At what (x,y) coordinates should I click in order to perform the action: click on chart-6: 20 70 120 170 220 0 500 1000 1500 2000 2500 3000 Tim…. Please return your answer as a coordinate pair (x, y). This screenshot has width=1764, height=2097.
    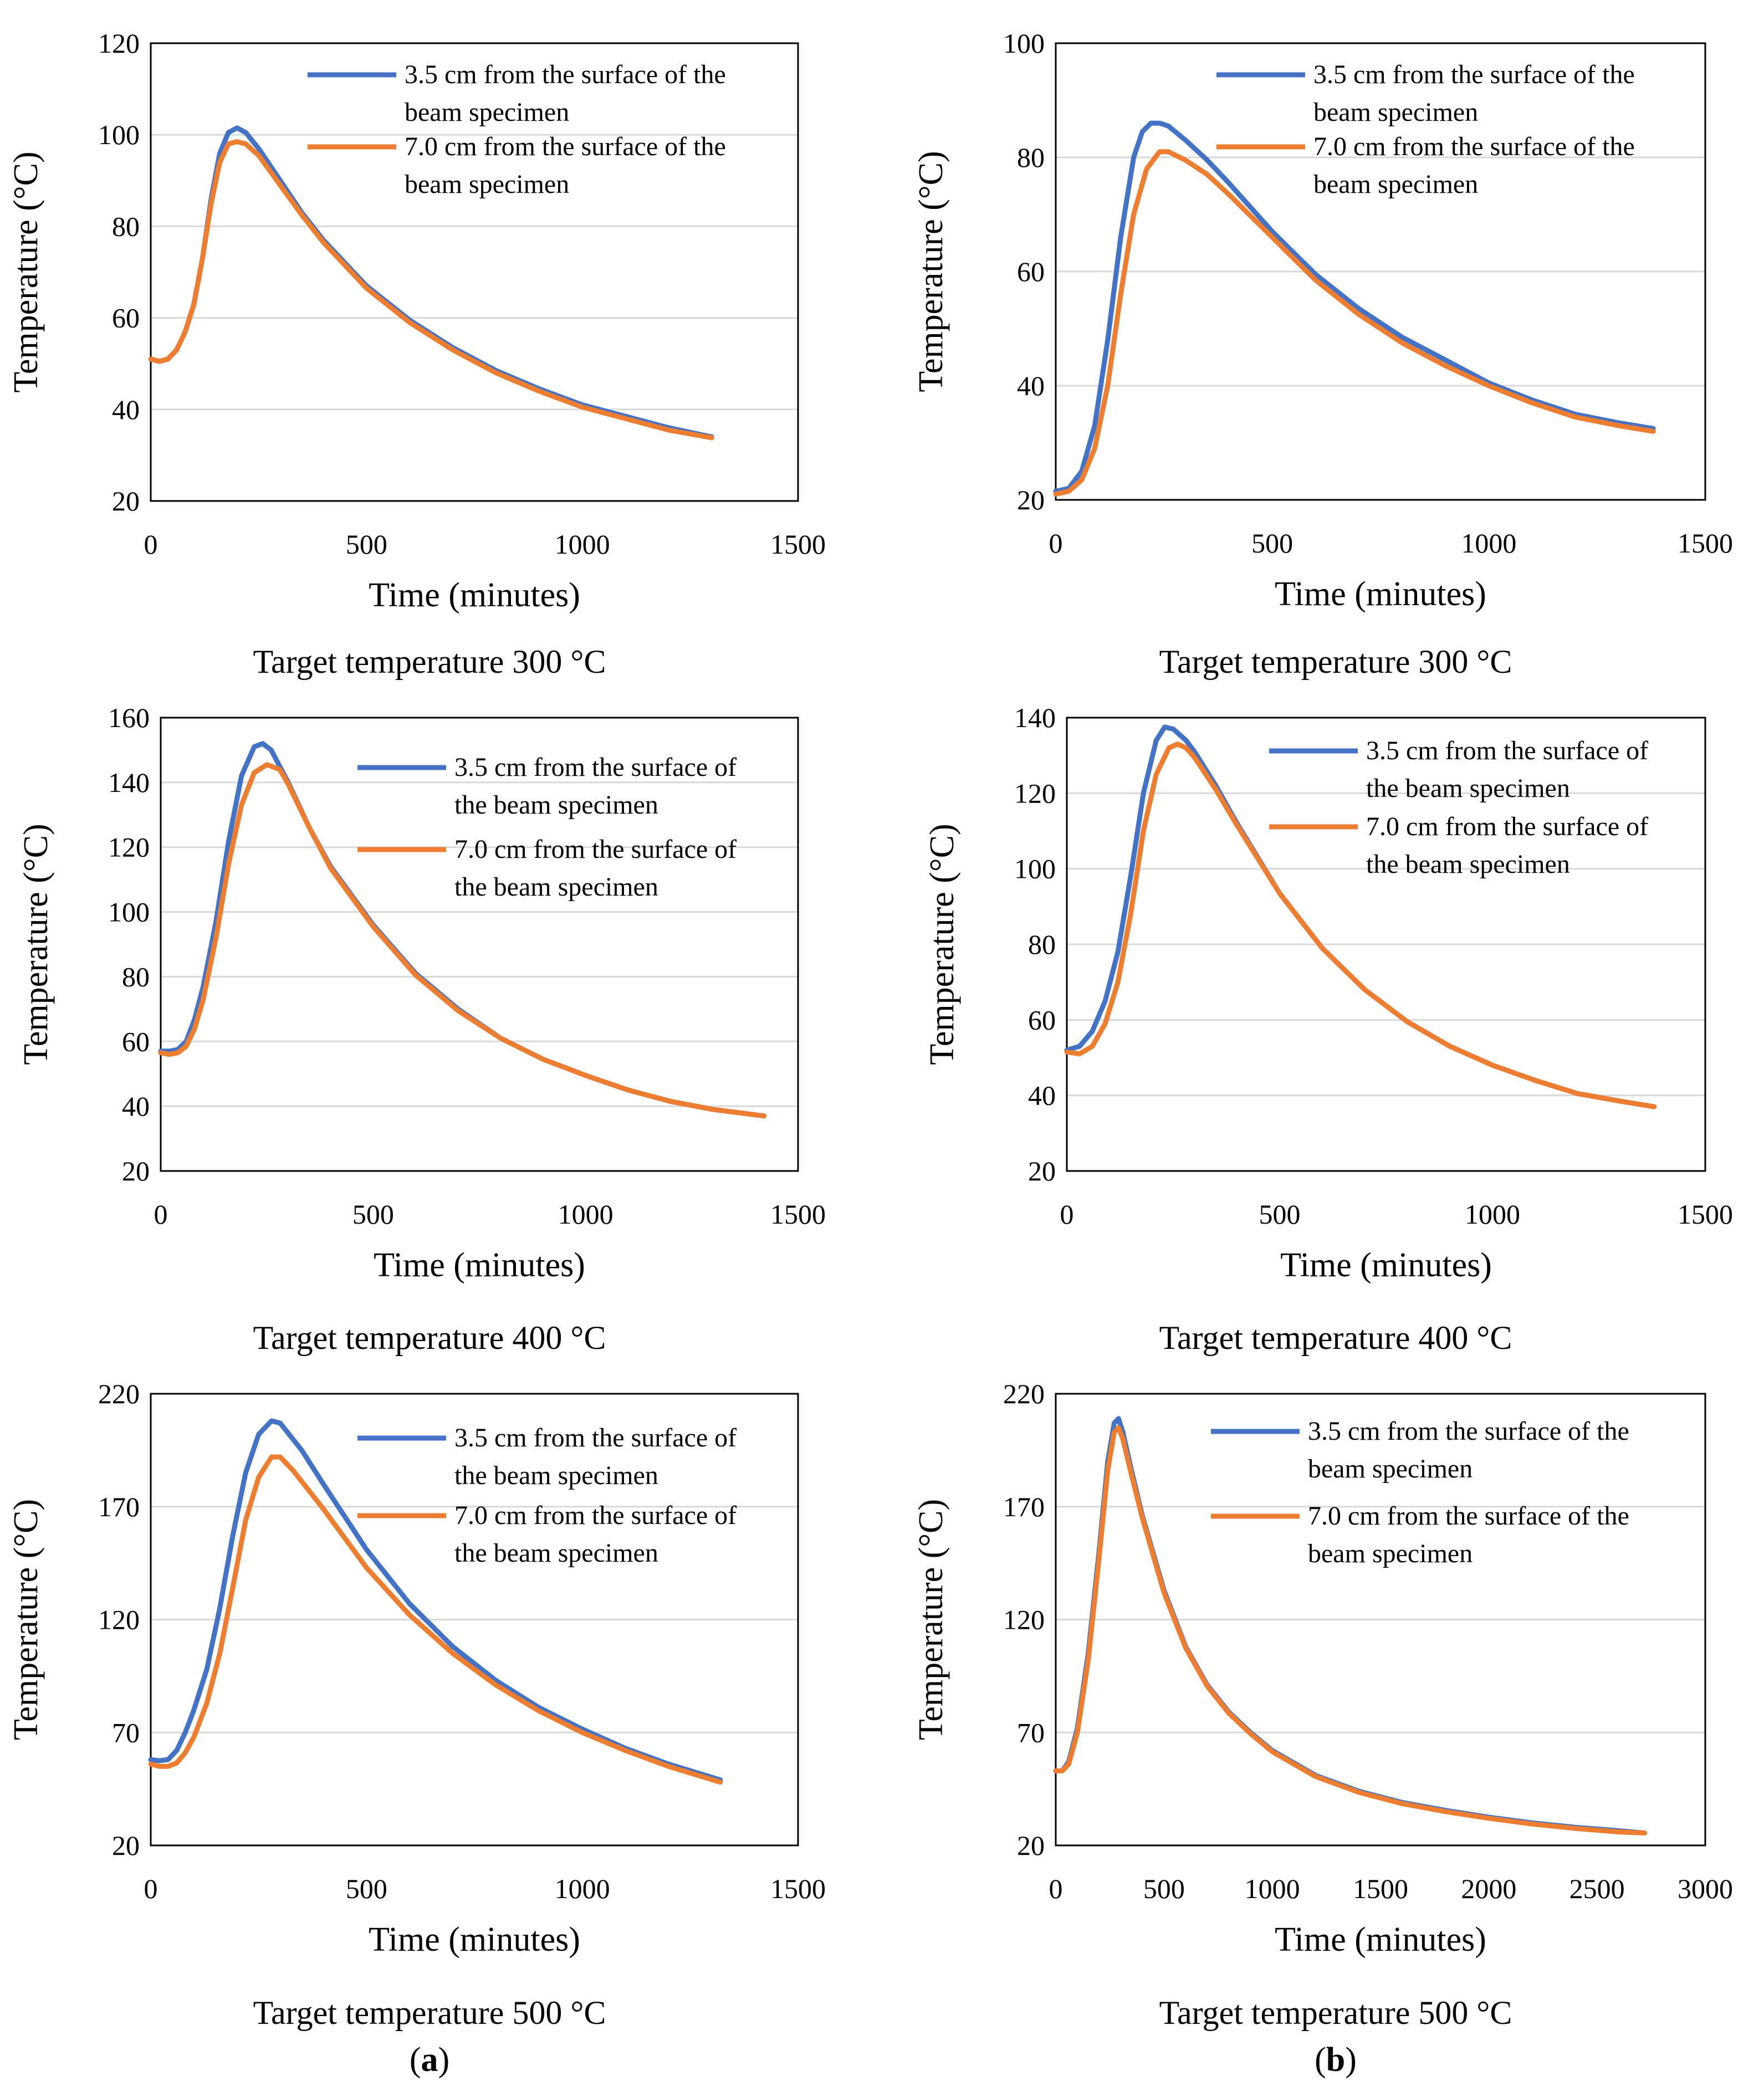
    Looking at the image, I should click on (1322, 1668).